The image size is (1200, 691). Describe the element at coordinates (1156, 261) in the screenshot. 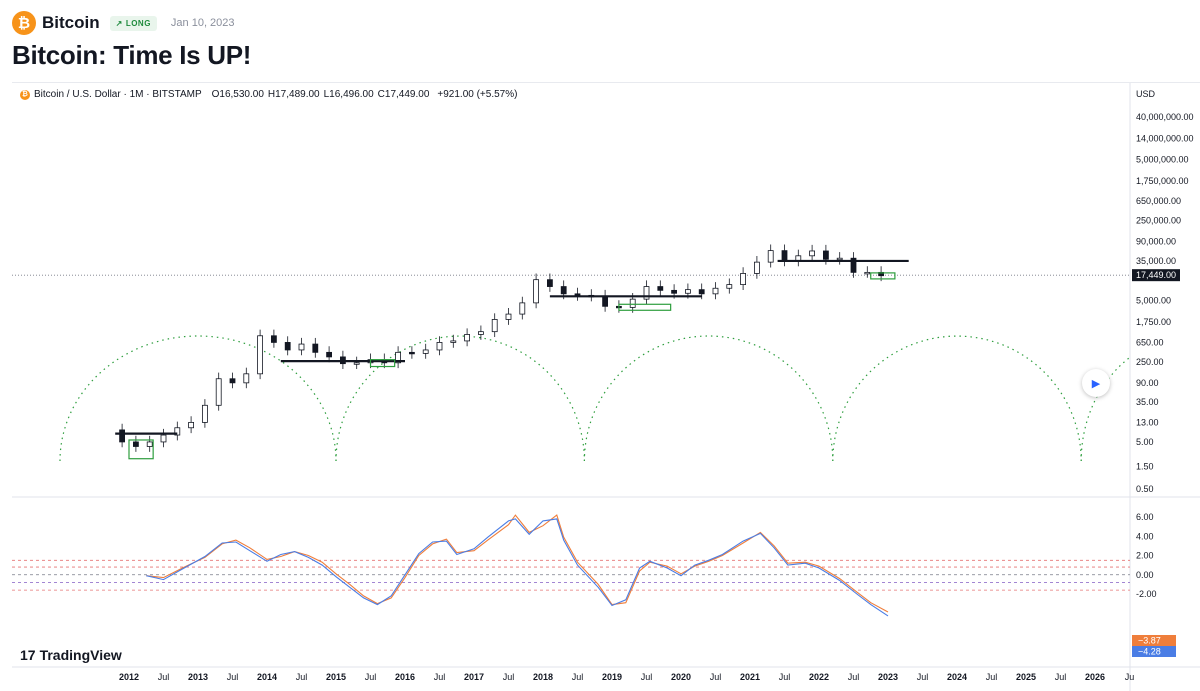

I see `price-tick-label: 35,000.00` at that location.